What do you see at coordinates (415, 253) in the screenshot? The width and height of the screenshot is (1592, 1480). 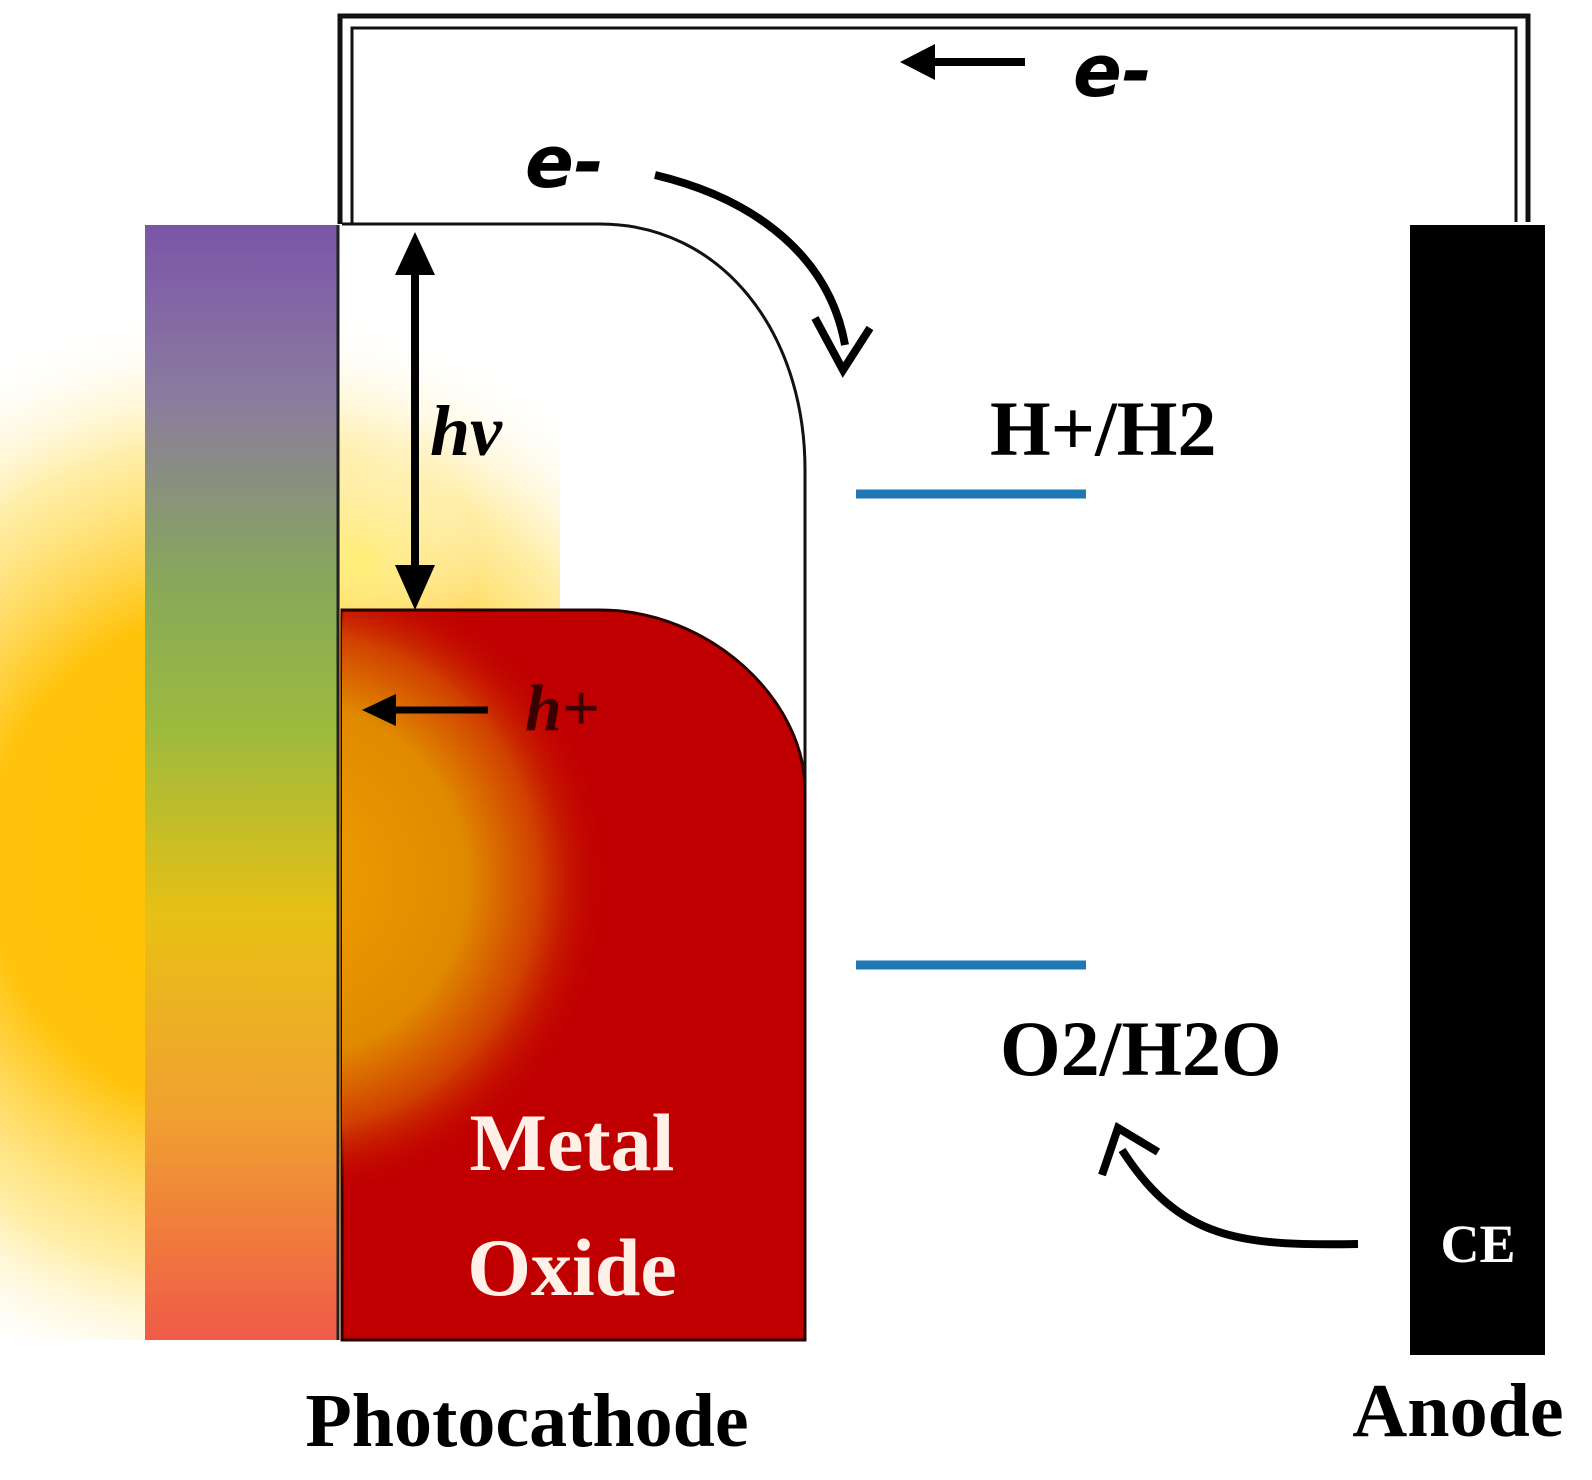 I see `photon-arrow-up-icon` at bounding box center [415, 253].